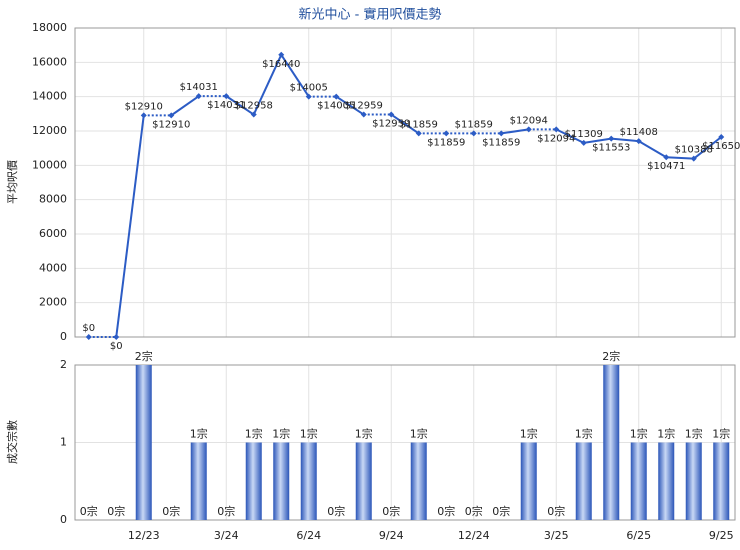 Image resolution: width=740 pixels, height=550 pixels. What do you see at coordinates (12, 182) in the screenshot?
I see `y-axis-label: 平均呎價` at bounding box center [12, 182].